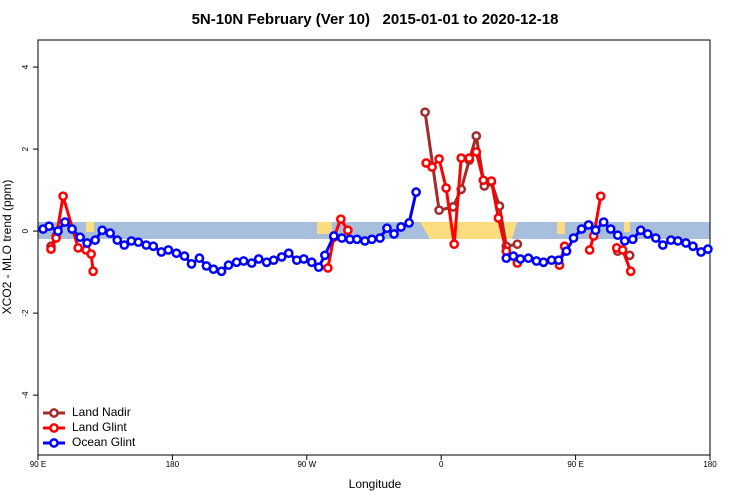  I want to click on ocean-band, so click(374, 230).